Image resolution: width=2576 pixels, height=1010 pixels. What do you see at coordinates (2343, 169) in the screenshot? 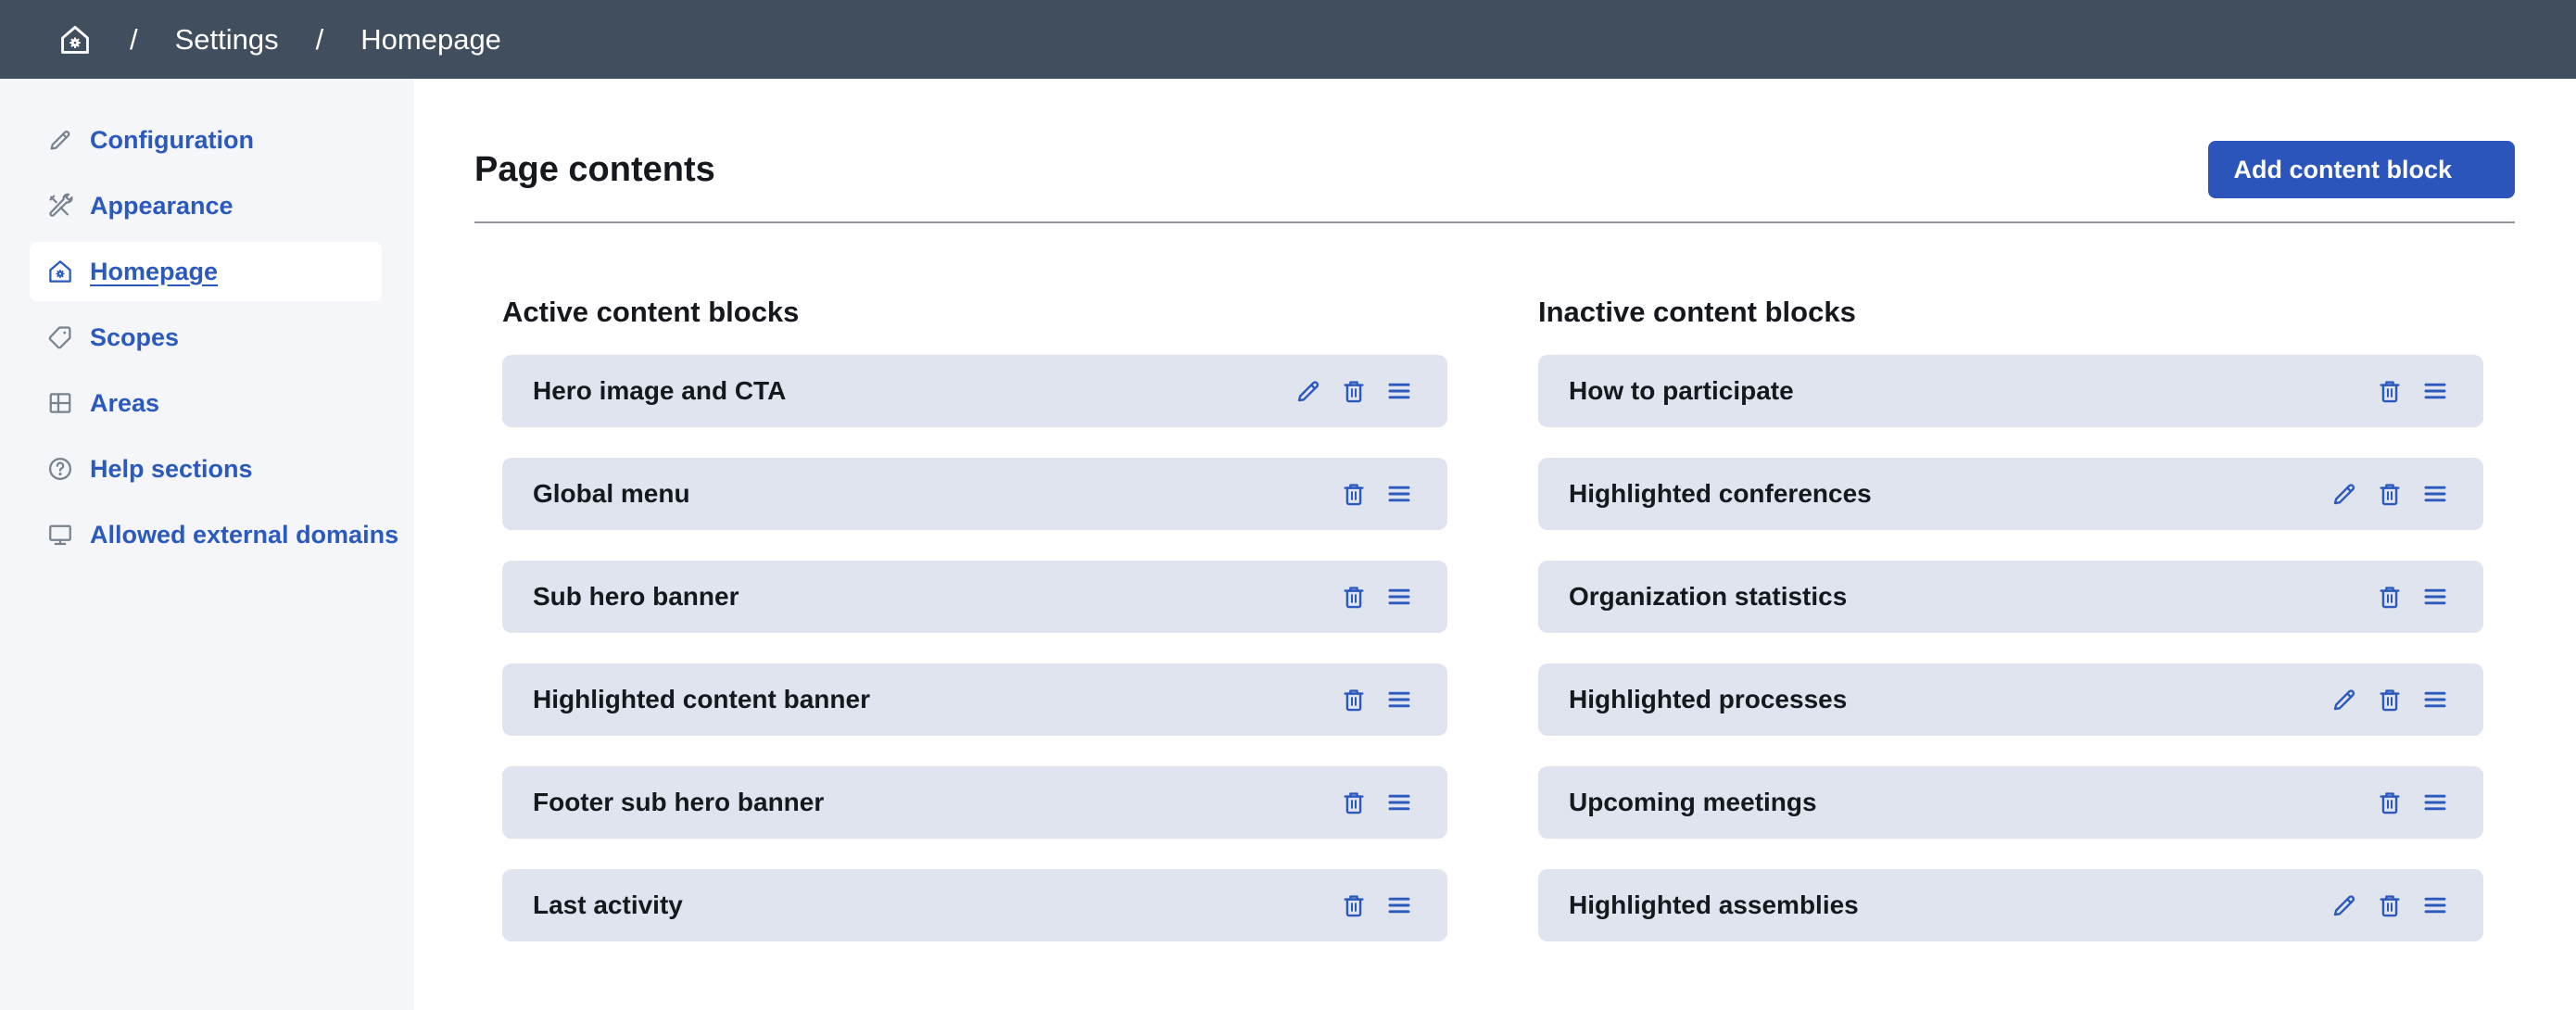
I see `add-content-block-label: Add content block` at bounding box center [2343, 169].